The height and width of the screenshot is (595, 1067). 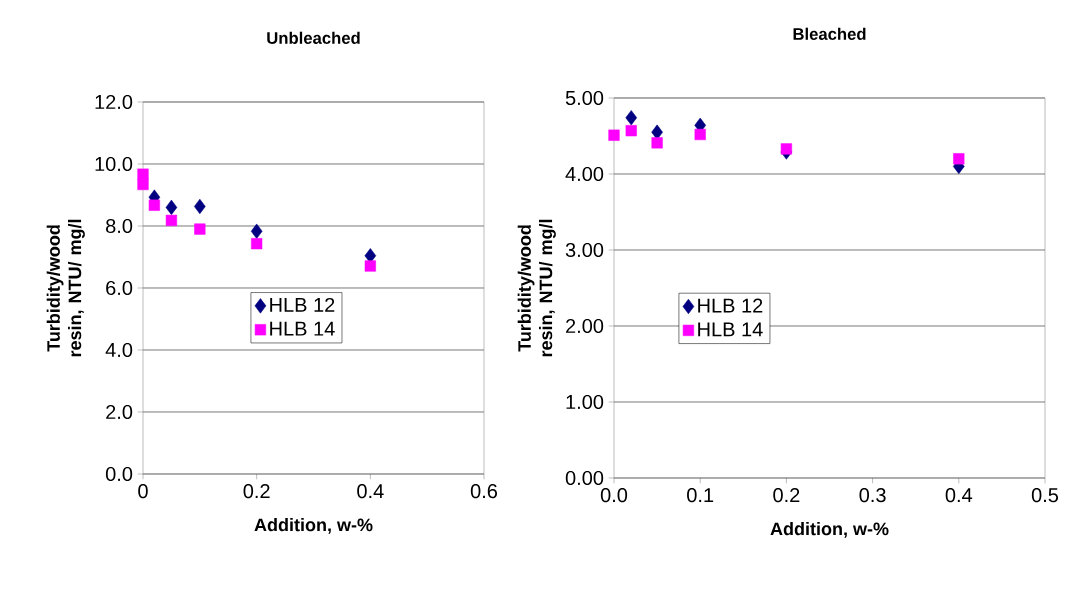 What do you see at coordinates (585, 326) in the screenshot?
I see `y-tick-label: 2.00` at bounding box center [585, 326].